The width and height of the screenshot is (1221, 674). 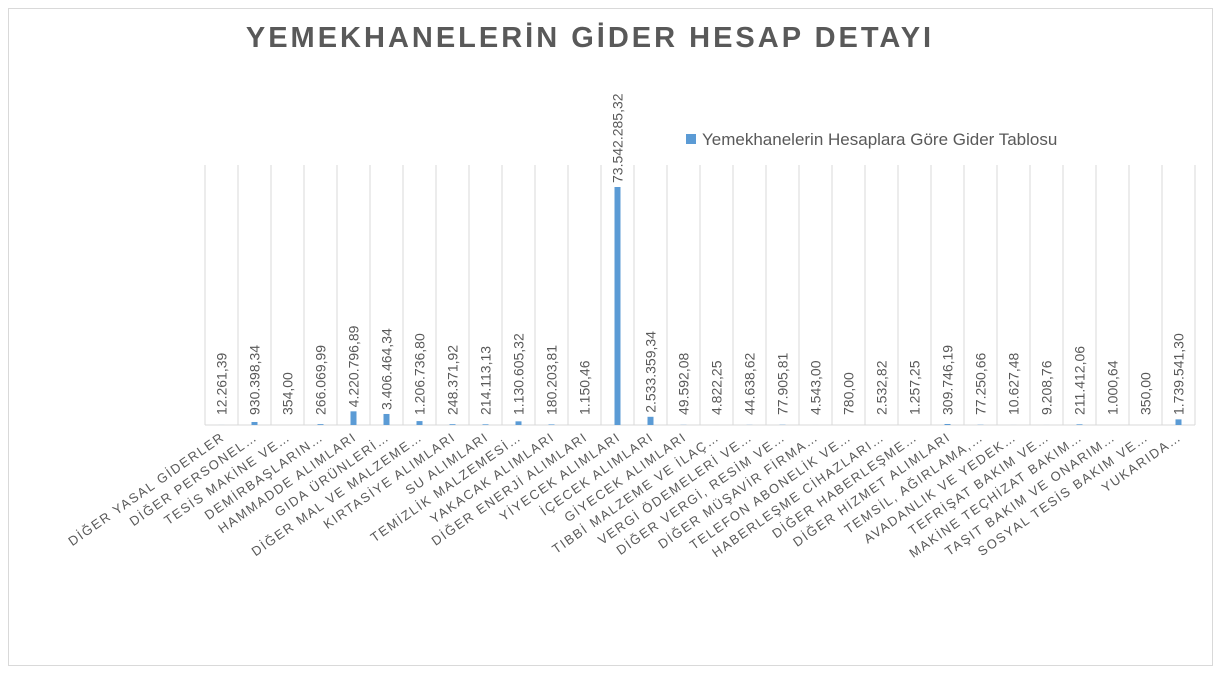 I want to click on data-label: 350,00, so click(x=1146, y=393).